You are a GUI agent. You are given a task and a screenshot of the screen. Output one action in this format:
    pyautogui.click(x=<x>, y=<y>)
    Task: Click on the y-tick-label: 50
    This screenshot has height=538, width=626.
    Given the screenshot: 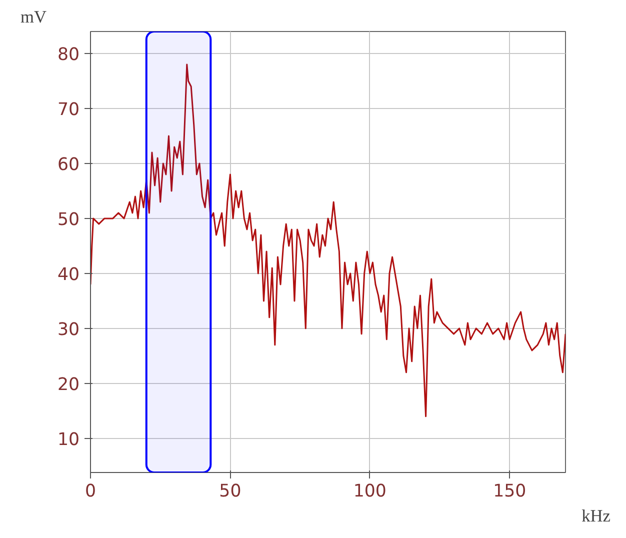 What is the action you would take?
    pyautogui.click(x=68, y=220)
    